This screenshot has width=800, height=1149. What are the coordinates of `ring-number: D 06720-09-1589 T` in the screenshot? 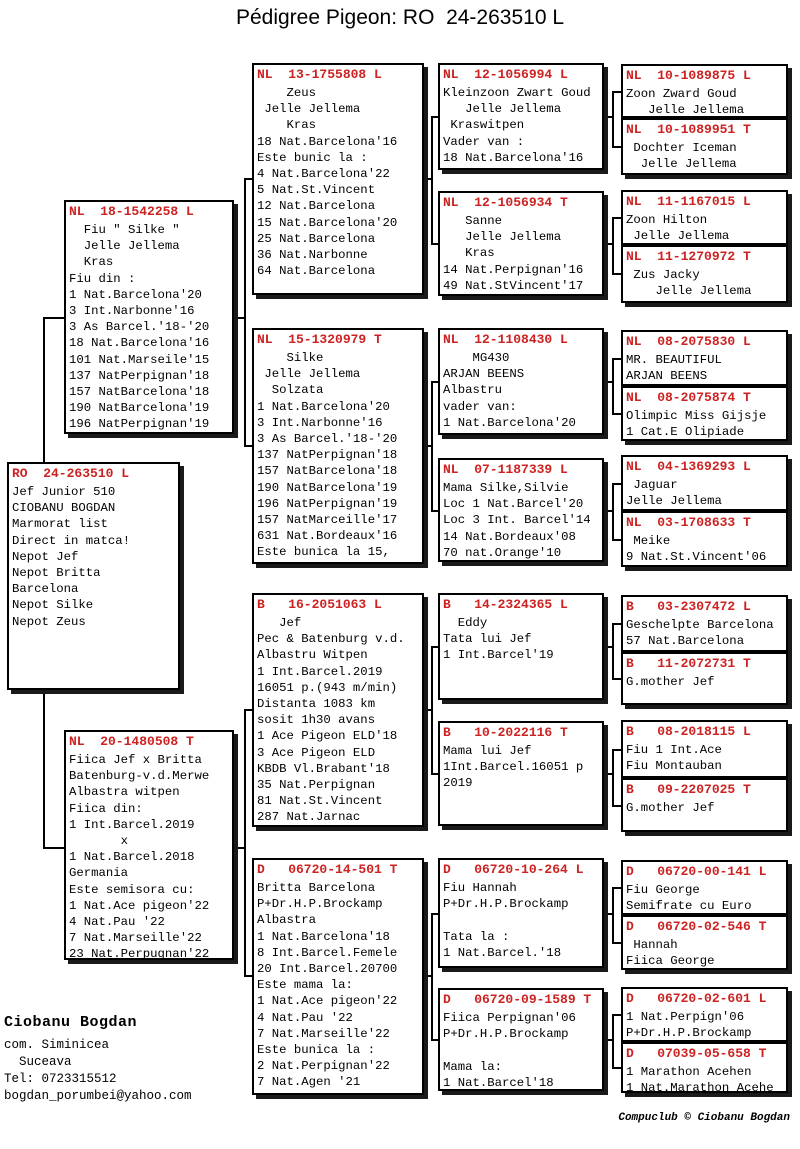 It's located at (517, 999).